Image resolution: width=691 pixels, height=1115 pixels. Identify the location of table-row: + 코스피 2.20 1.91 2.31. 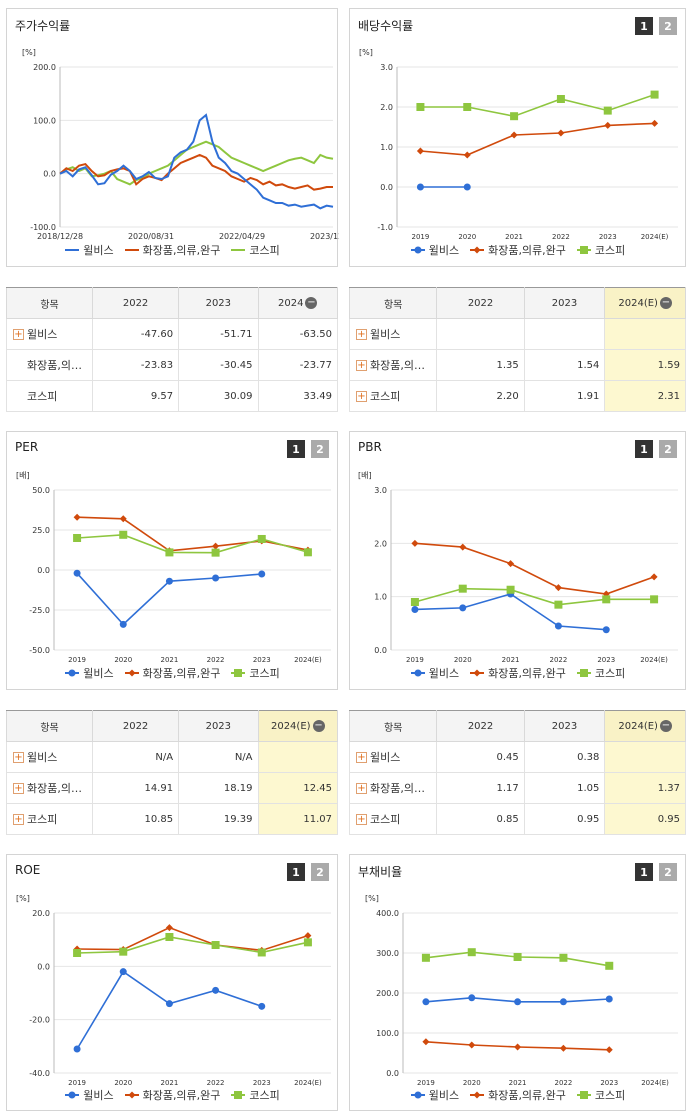
(517, 396).